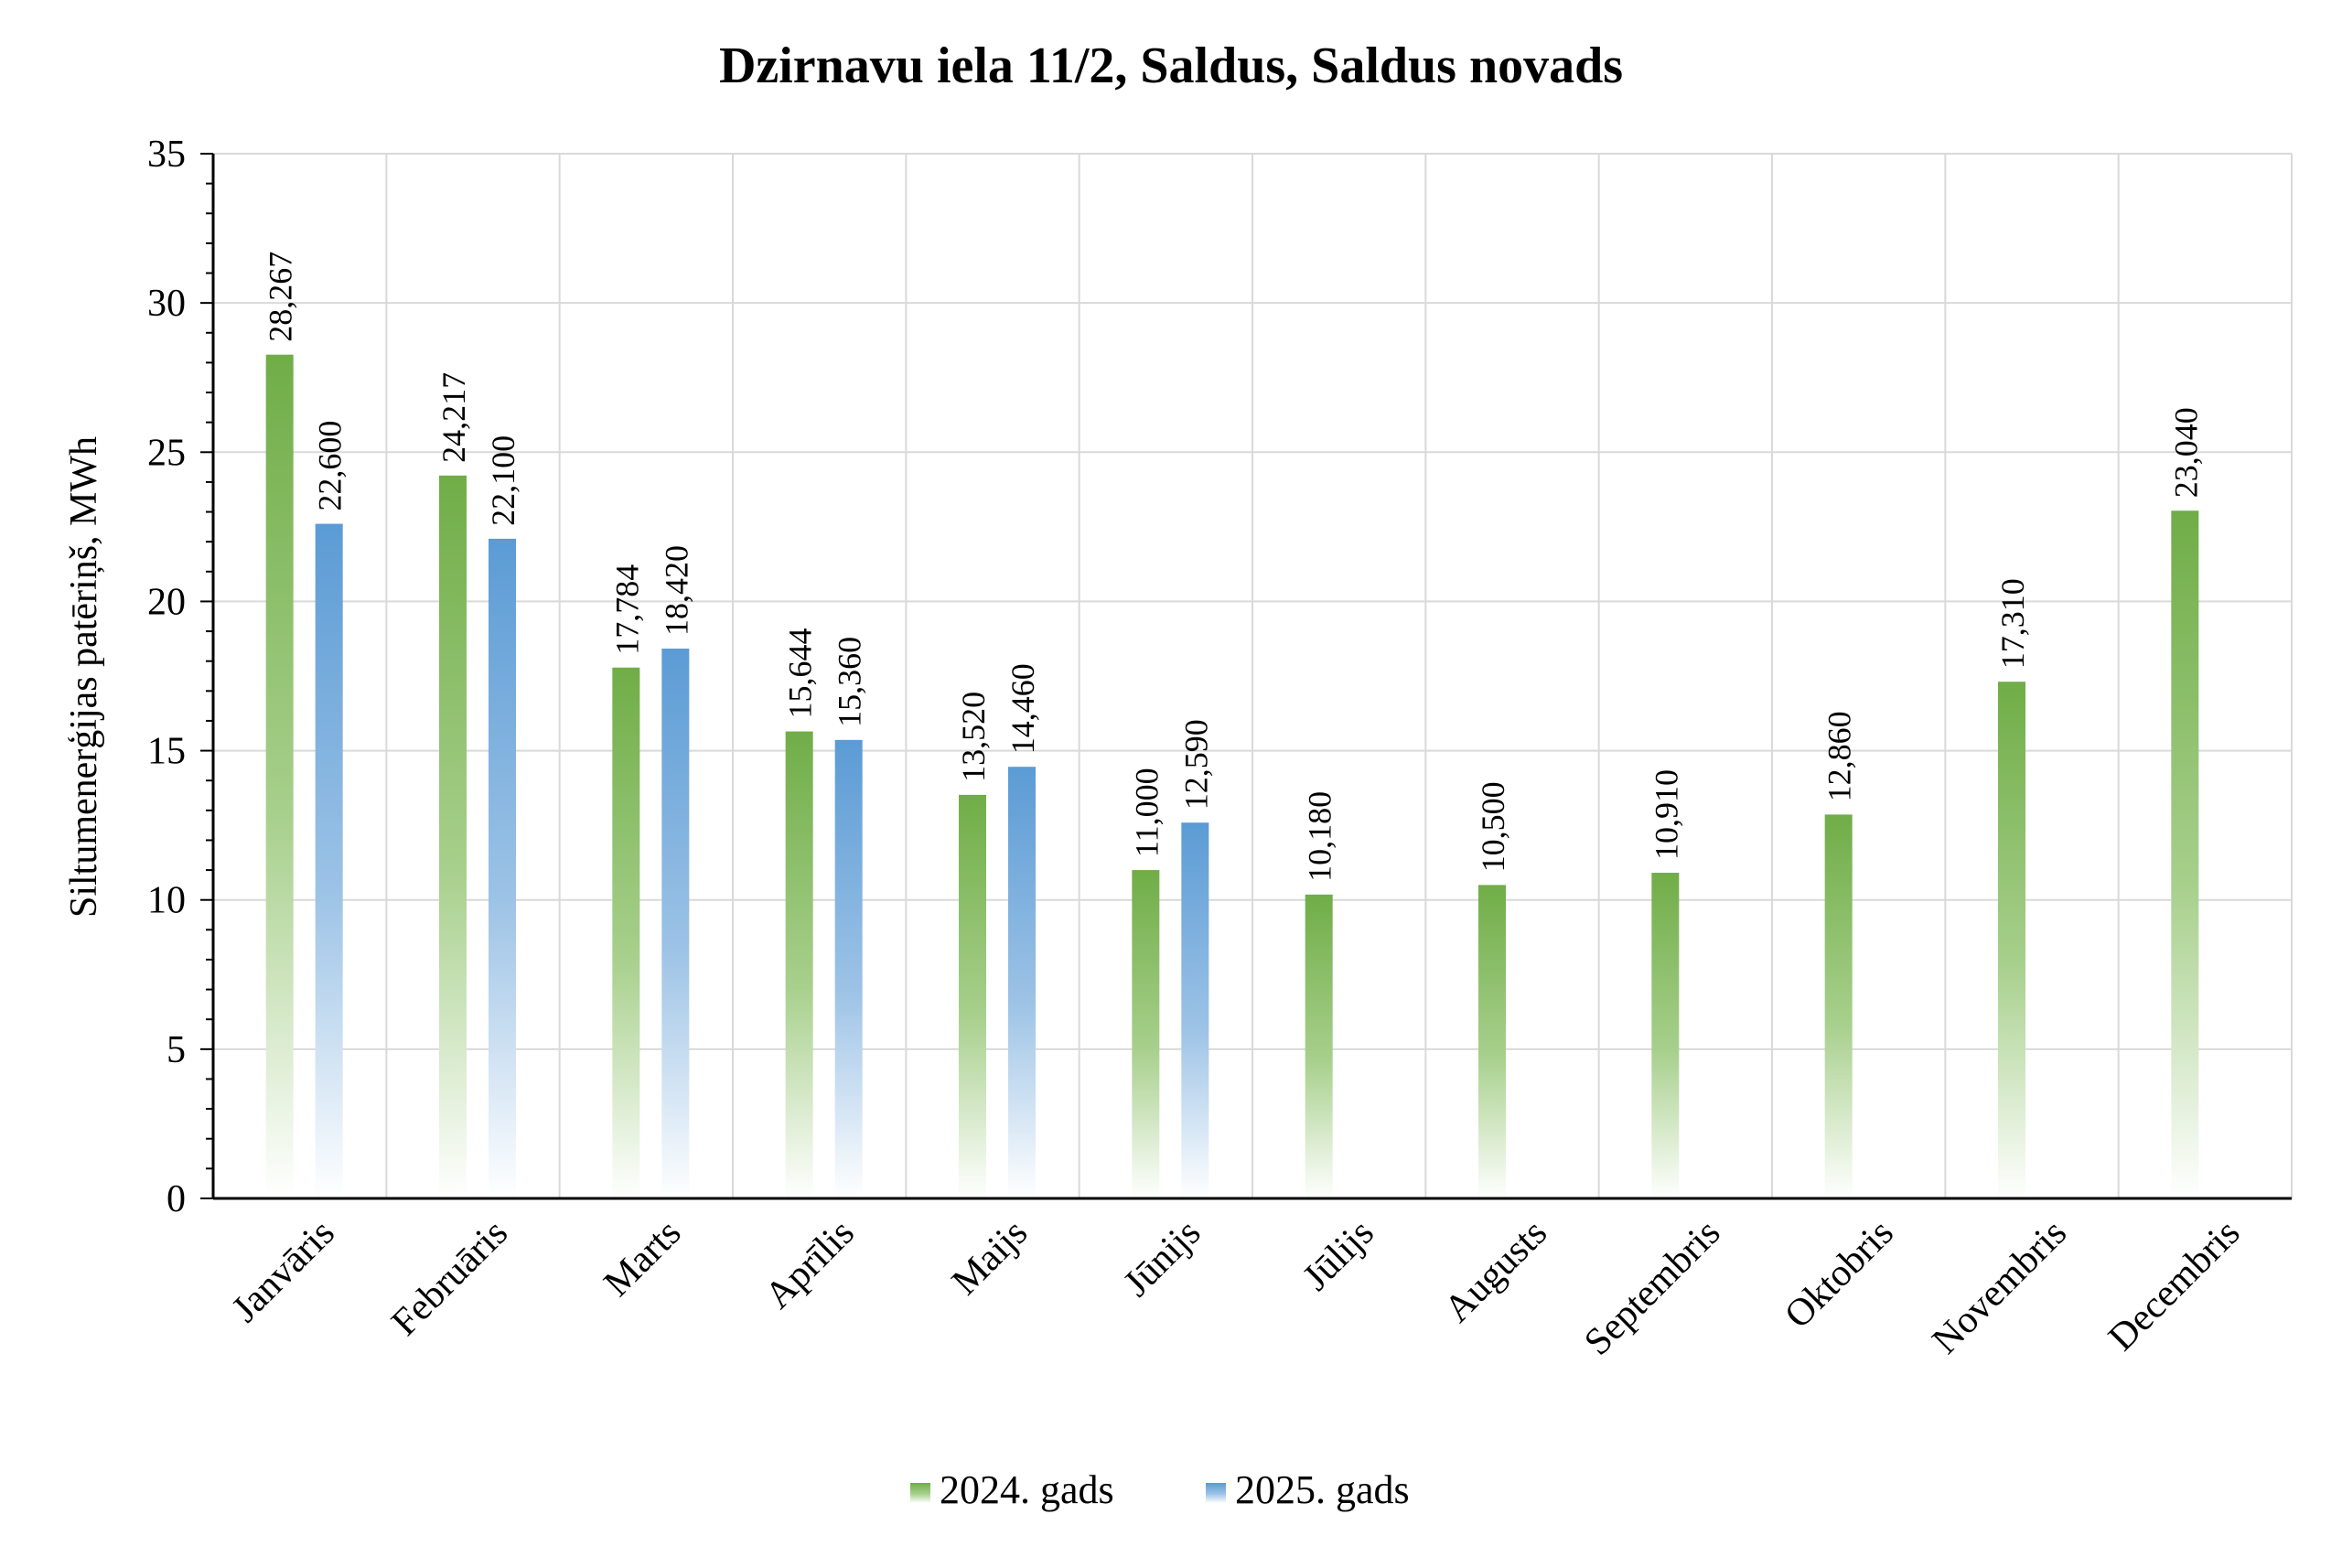 This screenshot has width=2342, height=1568. Describe the element at coordinates (1338, 1255) in the screenshot. I see `x-tick-label: Jūlijs` at that location.